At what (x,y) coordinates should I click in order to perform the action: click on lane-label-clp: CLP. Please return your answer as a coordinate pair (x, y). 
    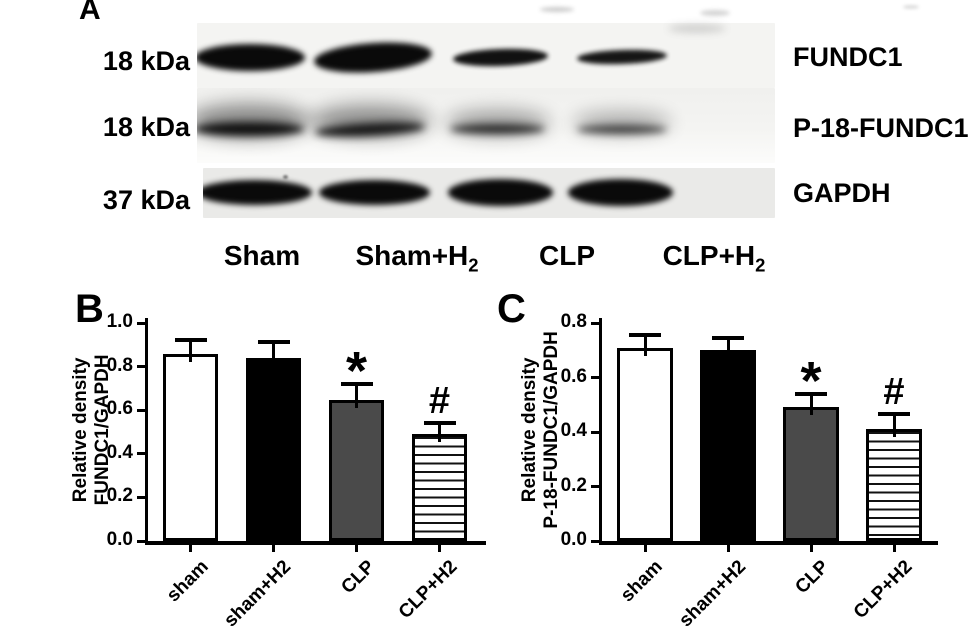
    Looking at the image, I should click on (567, 255).